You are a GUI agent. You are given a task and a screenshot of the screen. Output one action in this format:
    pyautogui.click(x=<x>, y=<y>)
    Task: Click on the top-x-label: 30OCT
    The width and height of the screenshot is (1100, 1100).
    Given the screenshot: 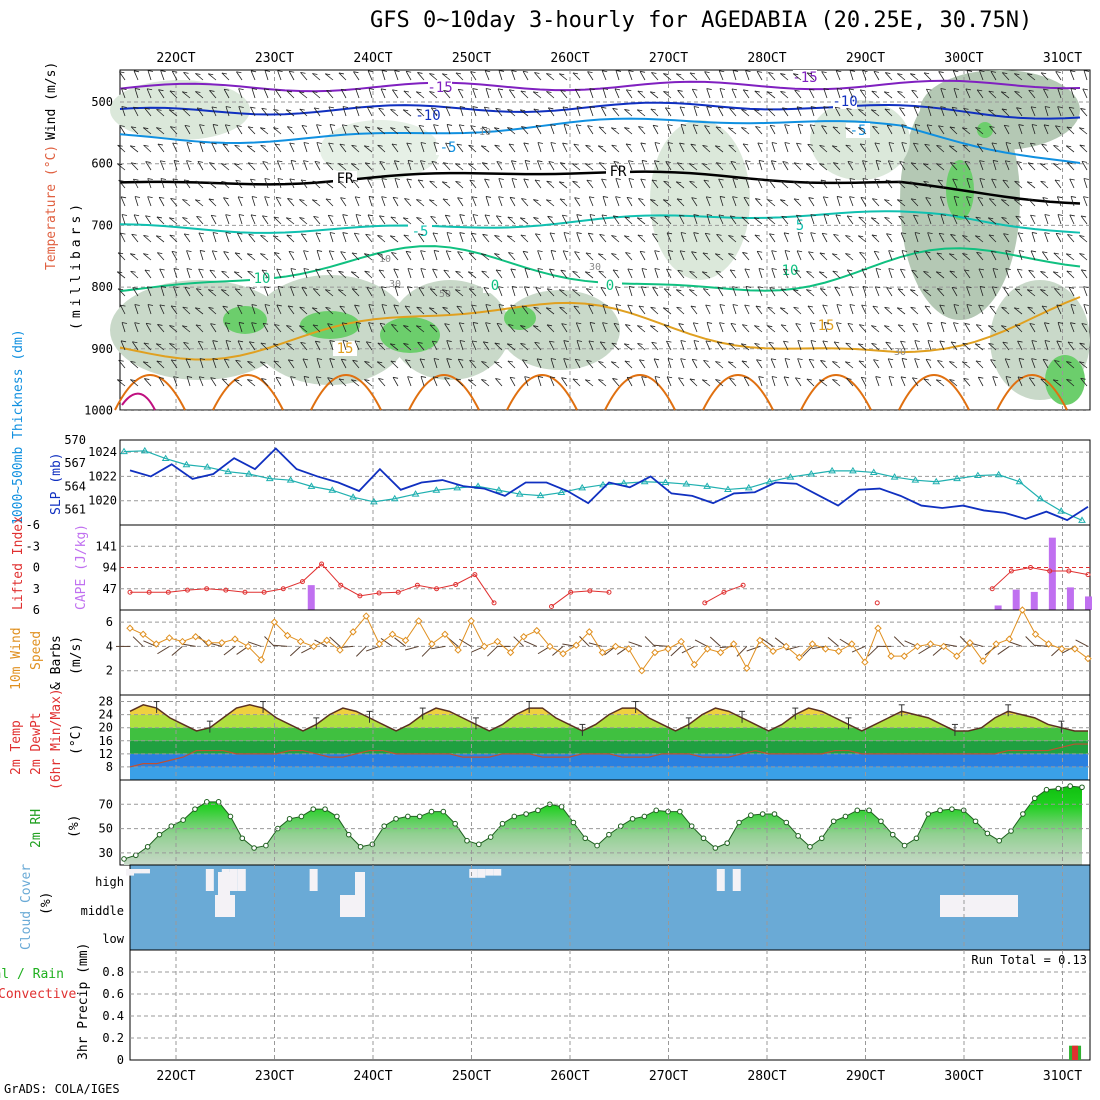 What is the action you would take?
    pyautogui.click(x=963, y=58)
    